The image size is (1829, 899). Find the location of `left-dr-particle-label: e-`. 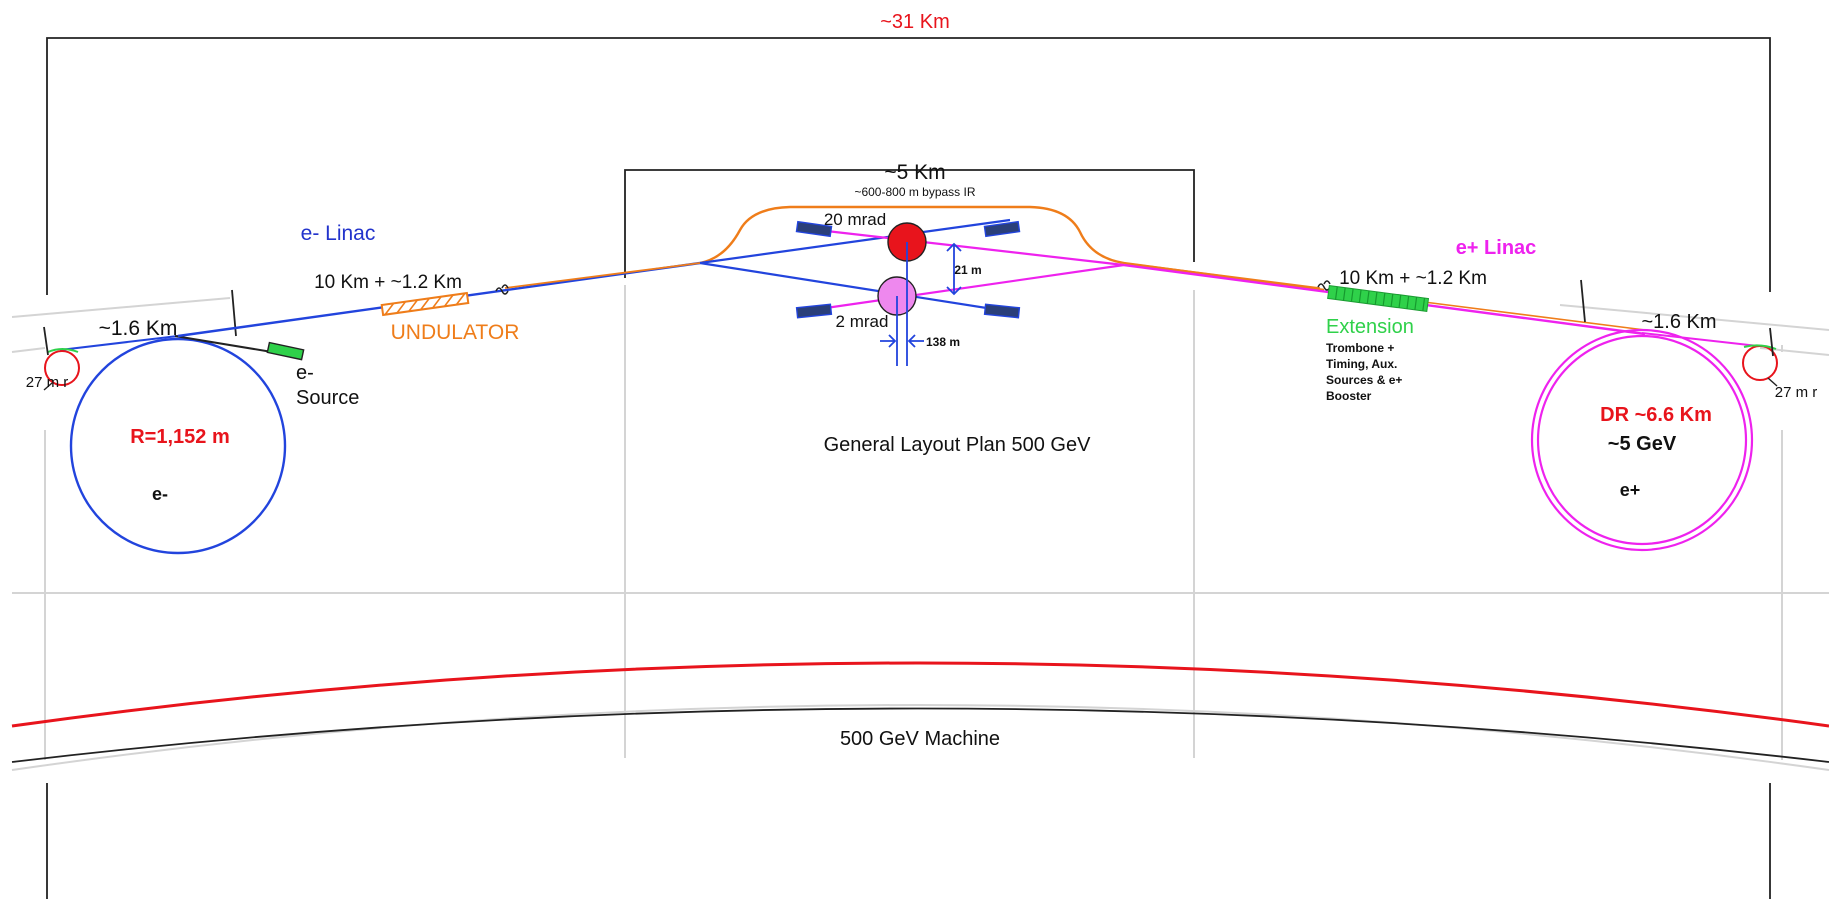

left-dr-particle-label: e- is located at coordinates (160, 494).